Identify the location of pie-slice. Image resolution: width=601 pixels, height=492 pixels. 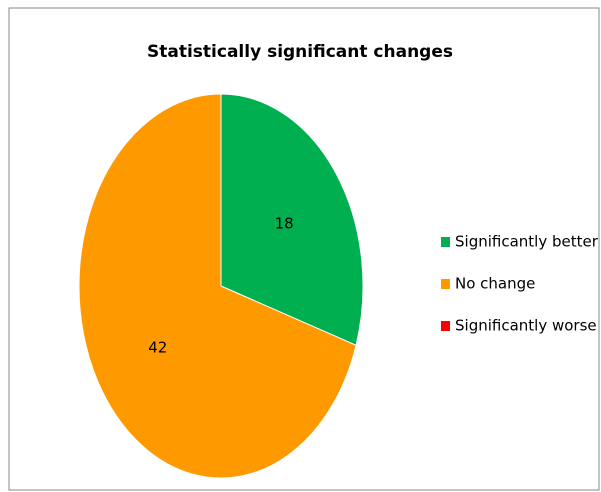
(292, 220).